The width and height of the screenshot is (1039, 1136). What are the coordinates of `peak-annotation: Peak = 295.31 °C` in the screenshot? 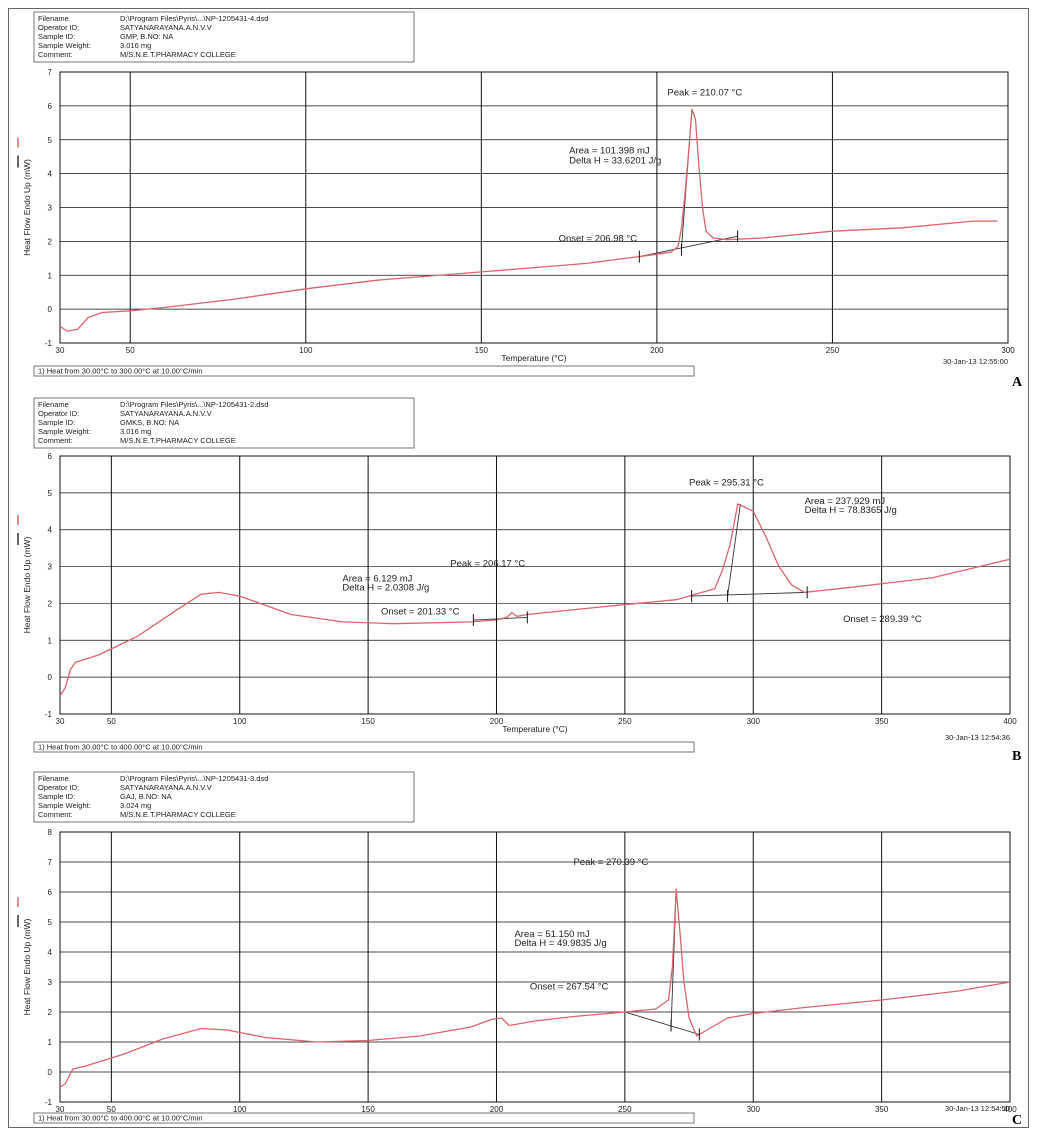 It's located at (726, 482).